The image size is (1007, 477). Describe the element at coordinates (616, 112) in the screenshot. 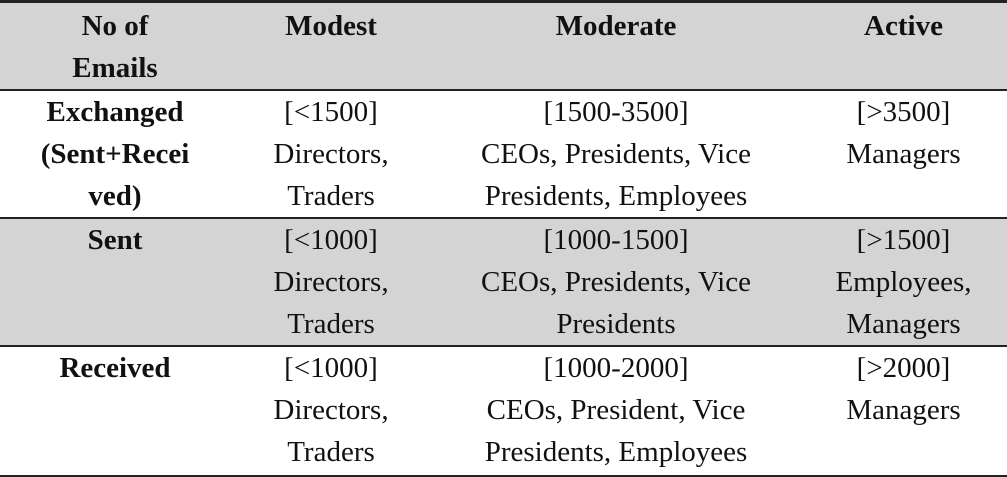

I see `cell-text-line: [1500-3500]` at that location.